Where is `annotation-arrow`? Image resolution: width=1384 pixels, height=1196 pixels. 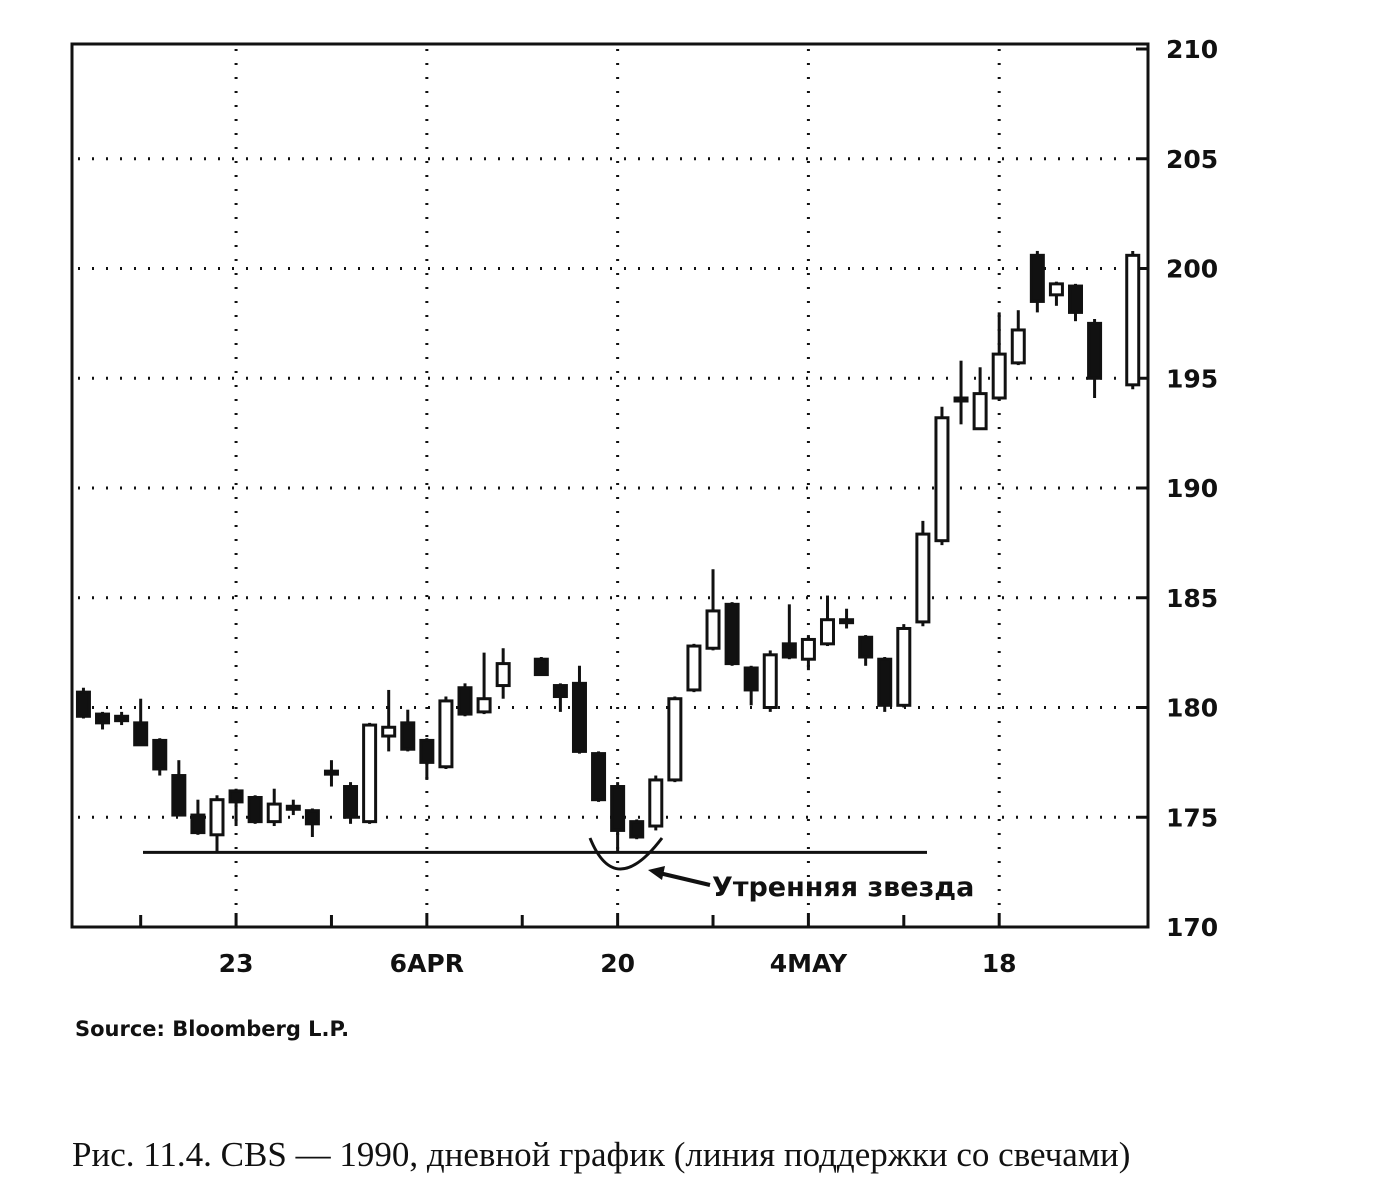 annotation-arrow is located at coordinates (682, 878).